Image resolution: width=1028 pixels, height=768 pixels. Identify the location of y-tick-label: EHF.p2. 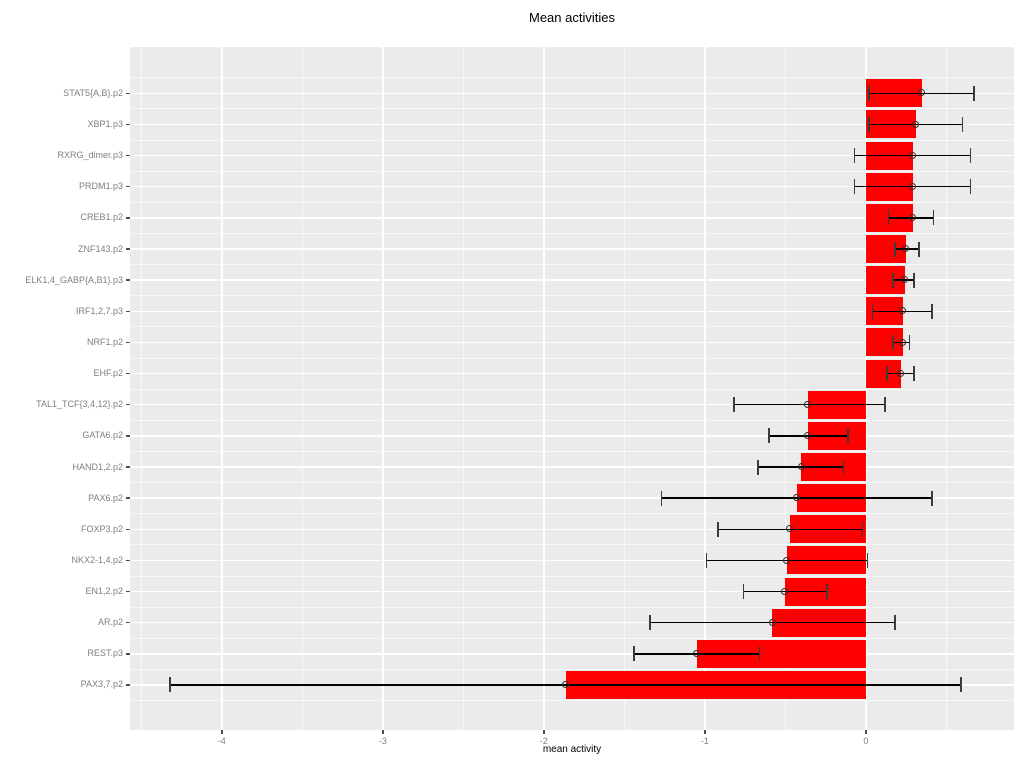
(108, 373).